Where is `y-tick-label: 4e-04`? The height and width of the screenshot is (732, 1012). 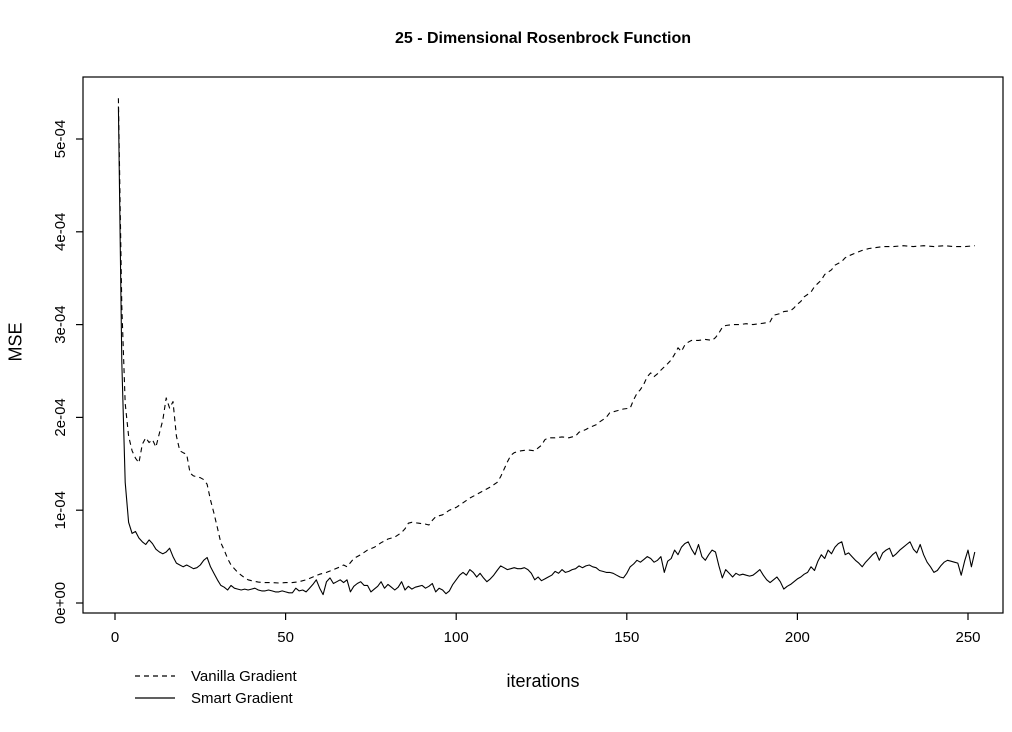
y-tick-label: 4e-04 is located at coordinates (60, 232).